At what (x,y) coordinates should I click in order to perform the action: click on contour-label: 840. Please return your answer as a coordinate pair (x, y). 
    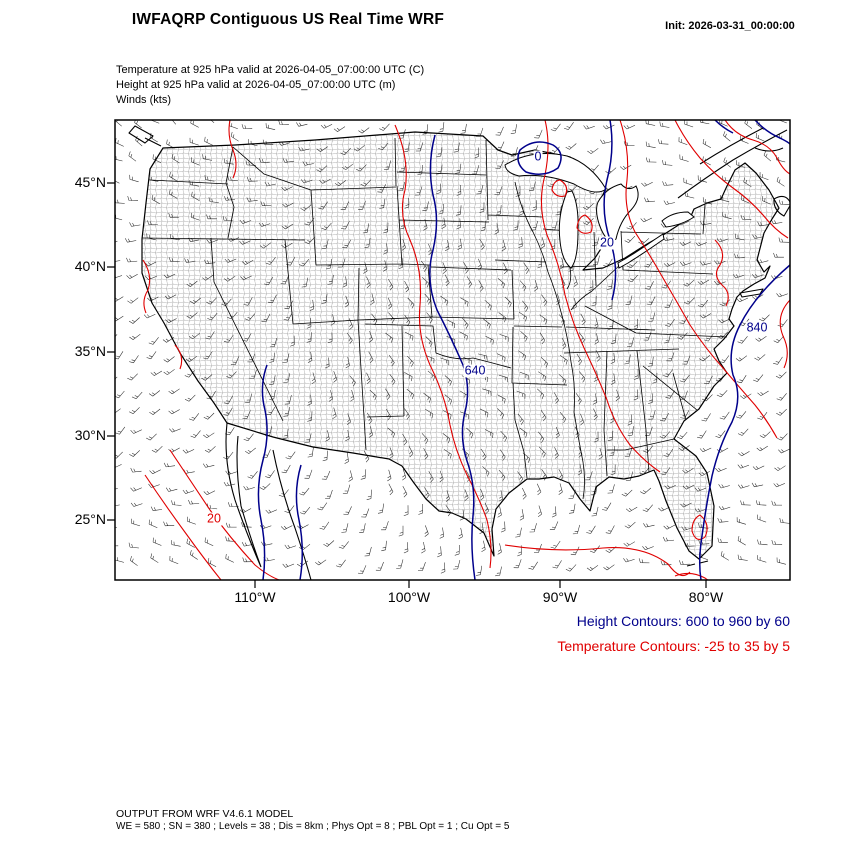
    Looking at the image, I should click on (757, 327).